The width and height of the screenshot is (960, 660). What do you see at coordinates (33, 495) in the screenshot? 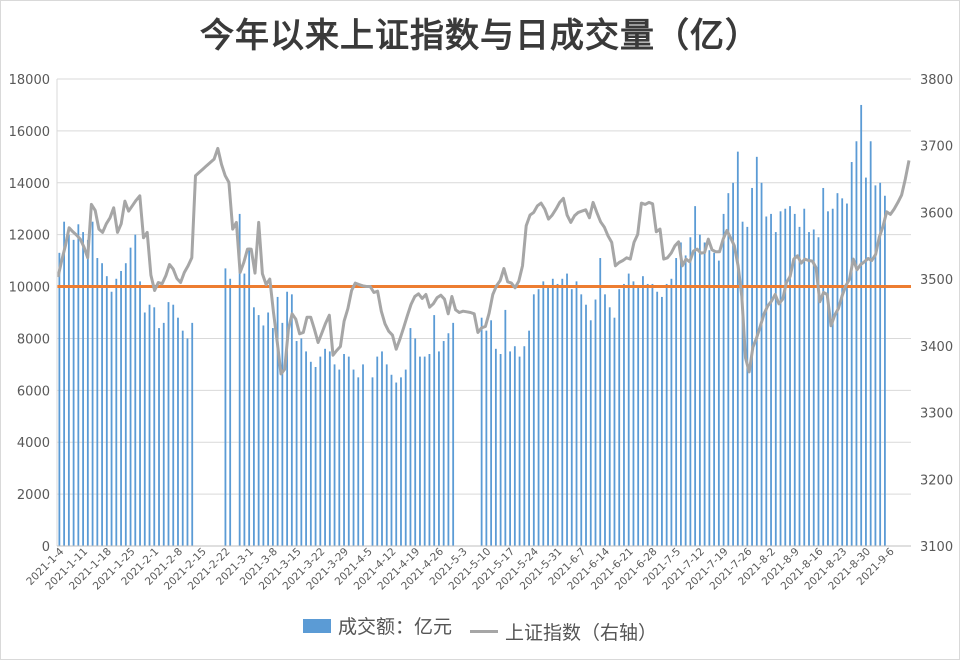
I see `y-left-tick-label: 2000` at bounding box center [33, 495].